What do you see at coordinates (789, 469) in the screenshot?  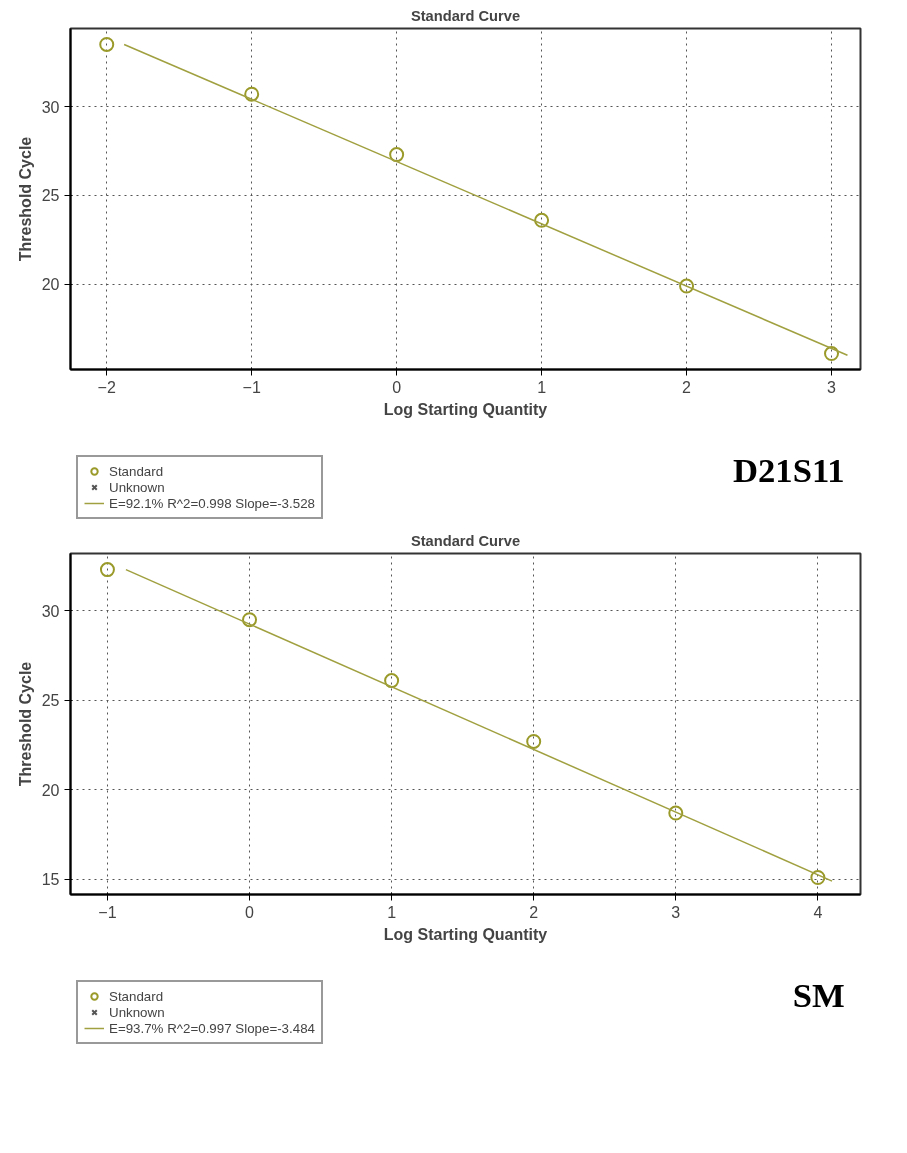 I see `text: D21S11` at bounding box center [789, 469].